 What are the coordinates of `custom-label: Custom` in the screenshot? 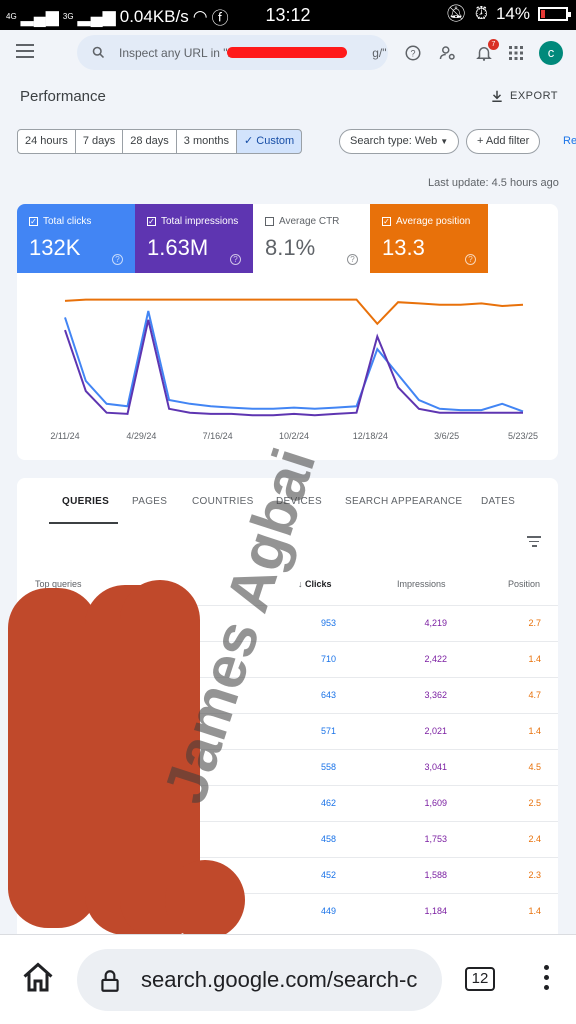 It's located at (275, 141).